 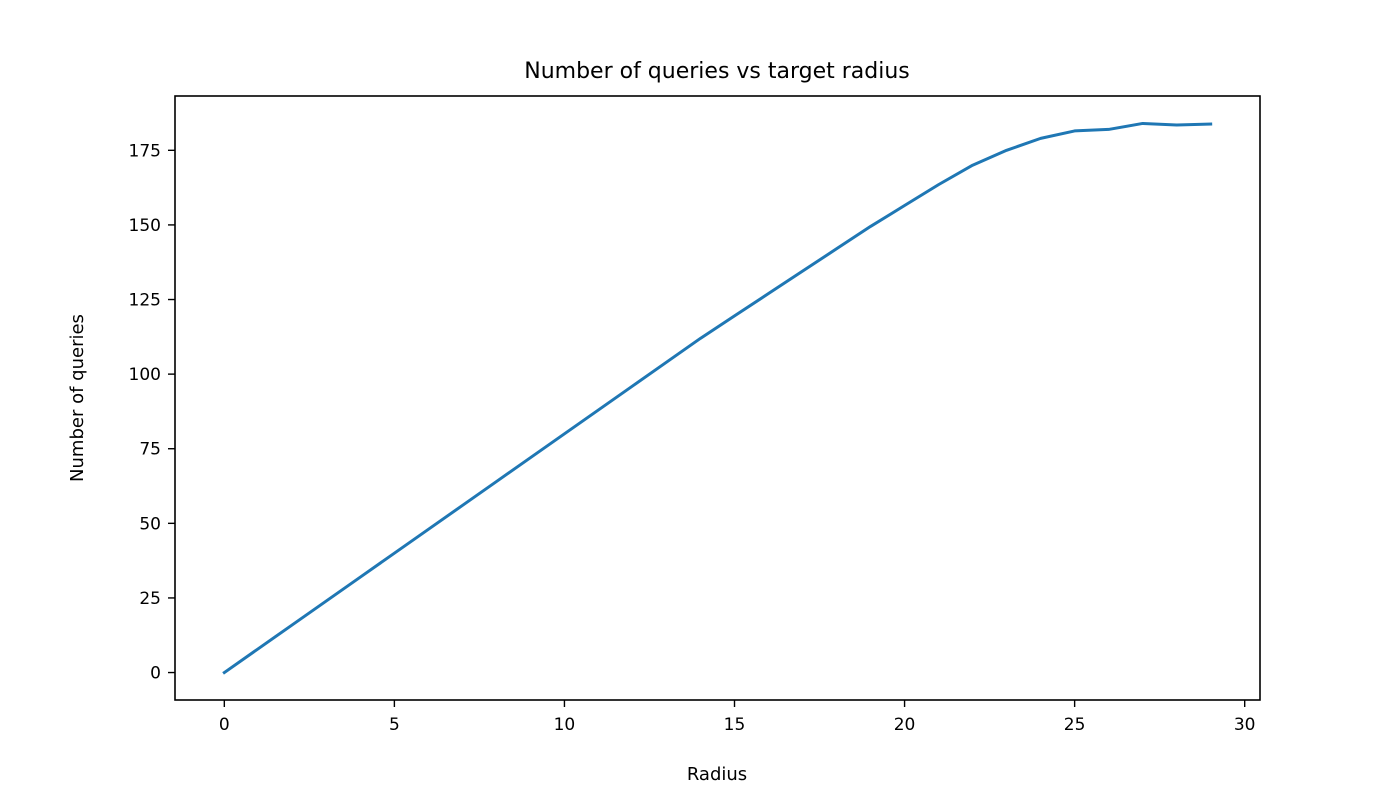 What do you see at coordinates (145, 375) in the screenshot?
I see `y-tick-label: 100` at bounding box center [145, 375].